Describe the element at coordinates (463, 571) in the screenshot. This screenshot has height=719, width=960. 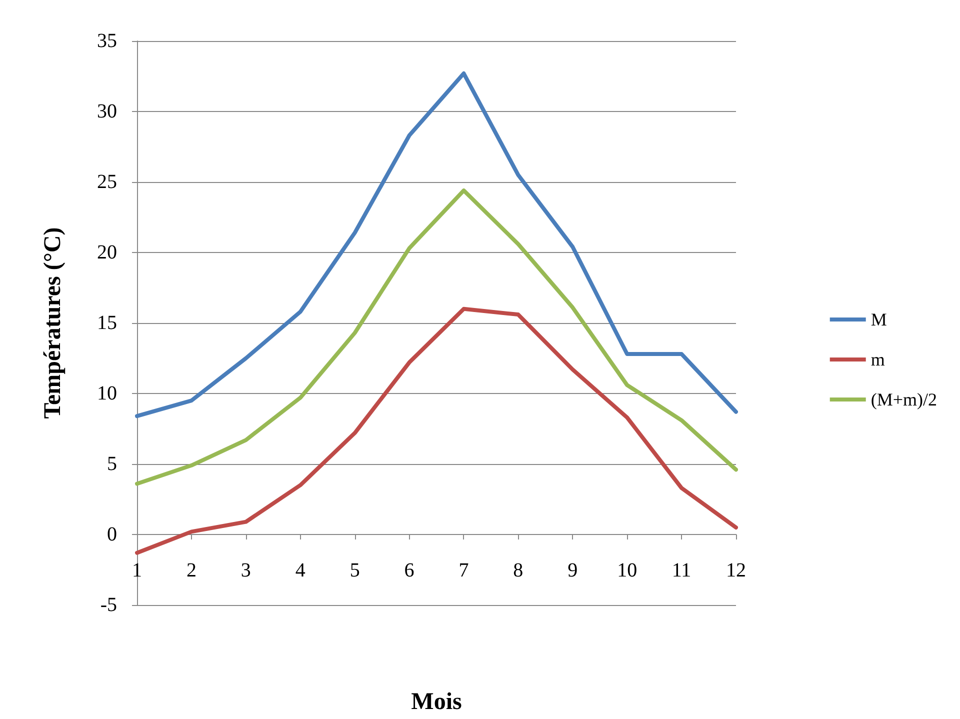
I see `x-tick-label: 7` at that location.